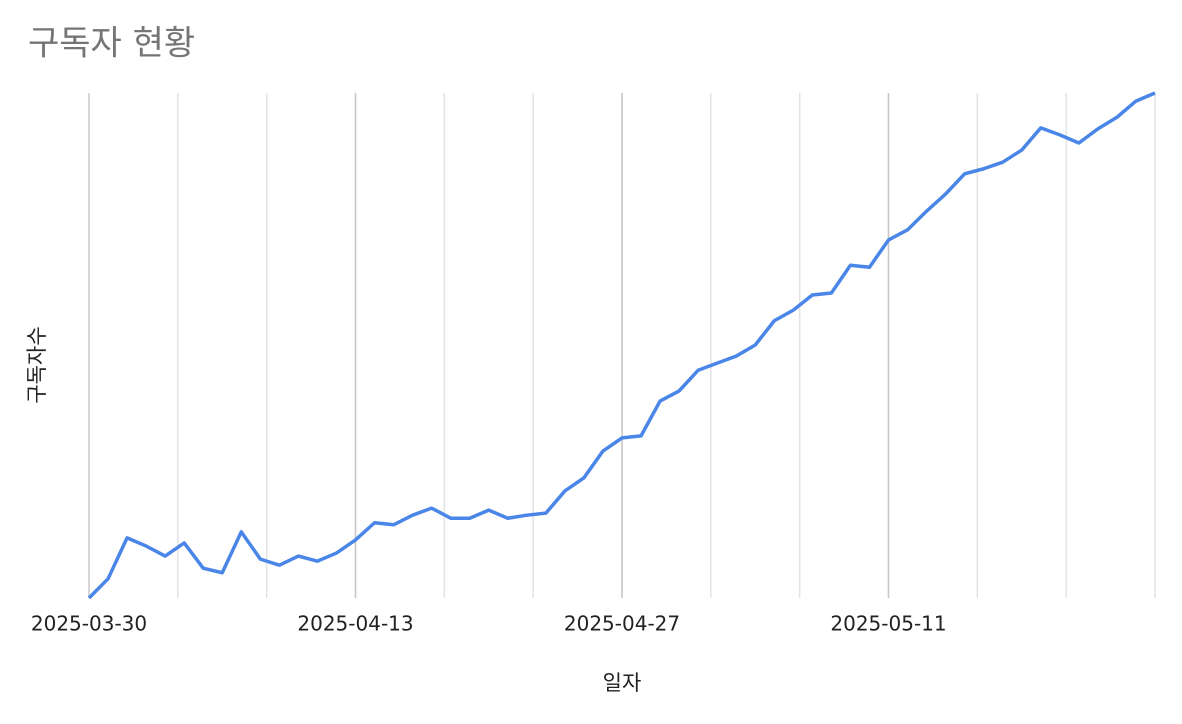  I want to click on x-tick-label: 2025-04-13, so click(355, 624).